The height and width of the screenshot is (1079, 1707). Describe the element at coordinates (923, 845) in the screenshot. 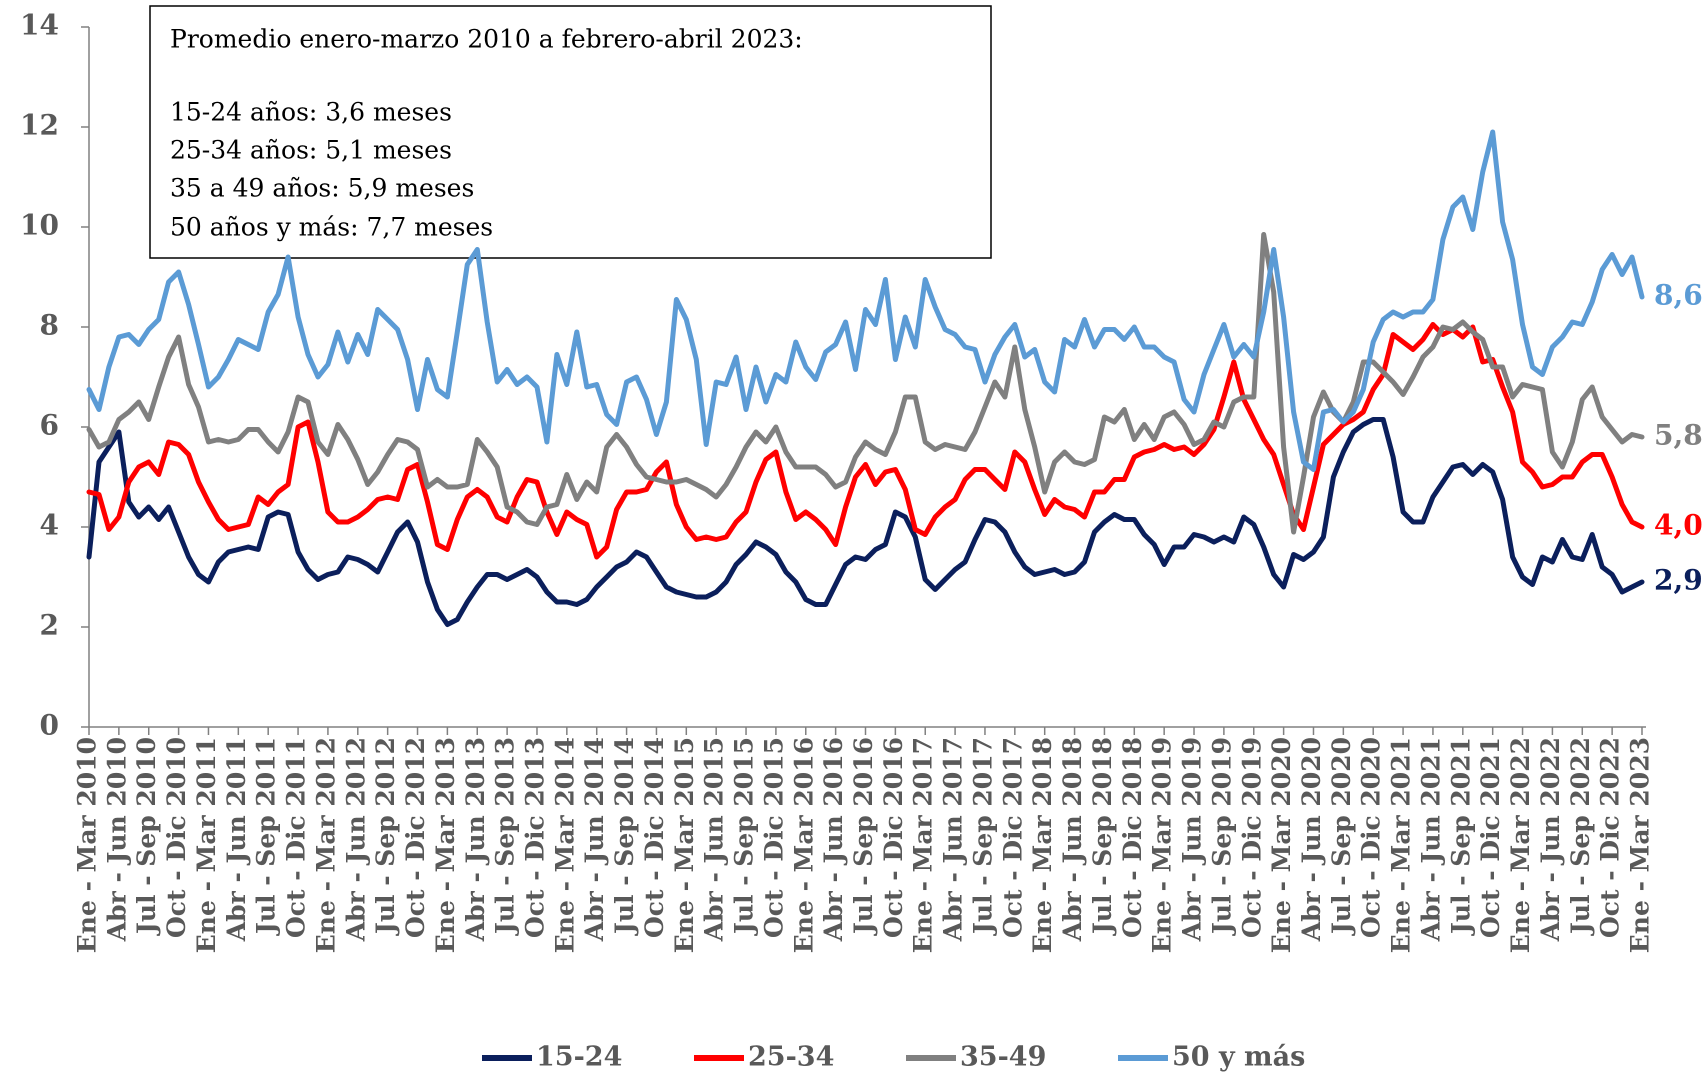

I see `x-tick-label: Ene - Mar 2017` at that location.